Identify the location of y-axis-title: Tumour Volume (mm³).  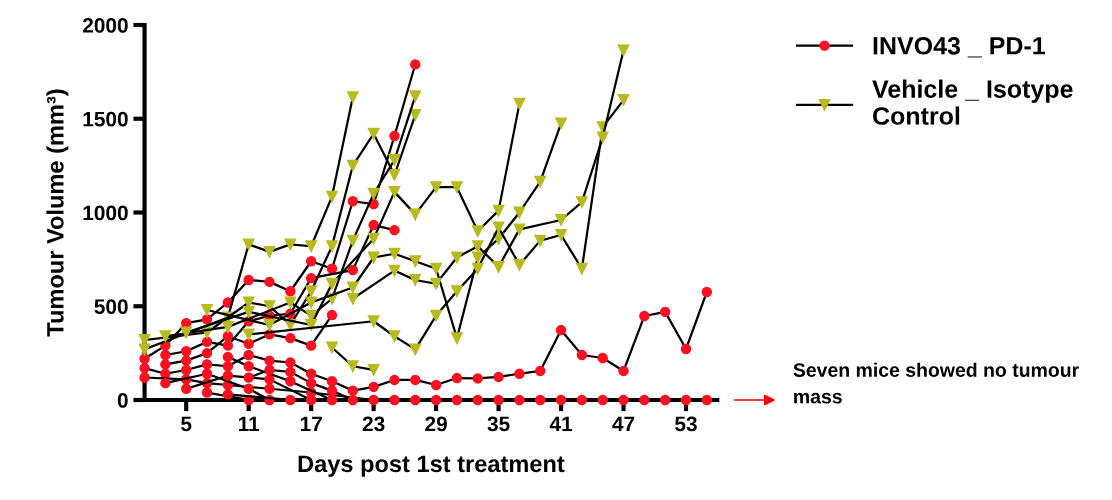
(57, 213).